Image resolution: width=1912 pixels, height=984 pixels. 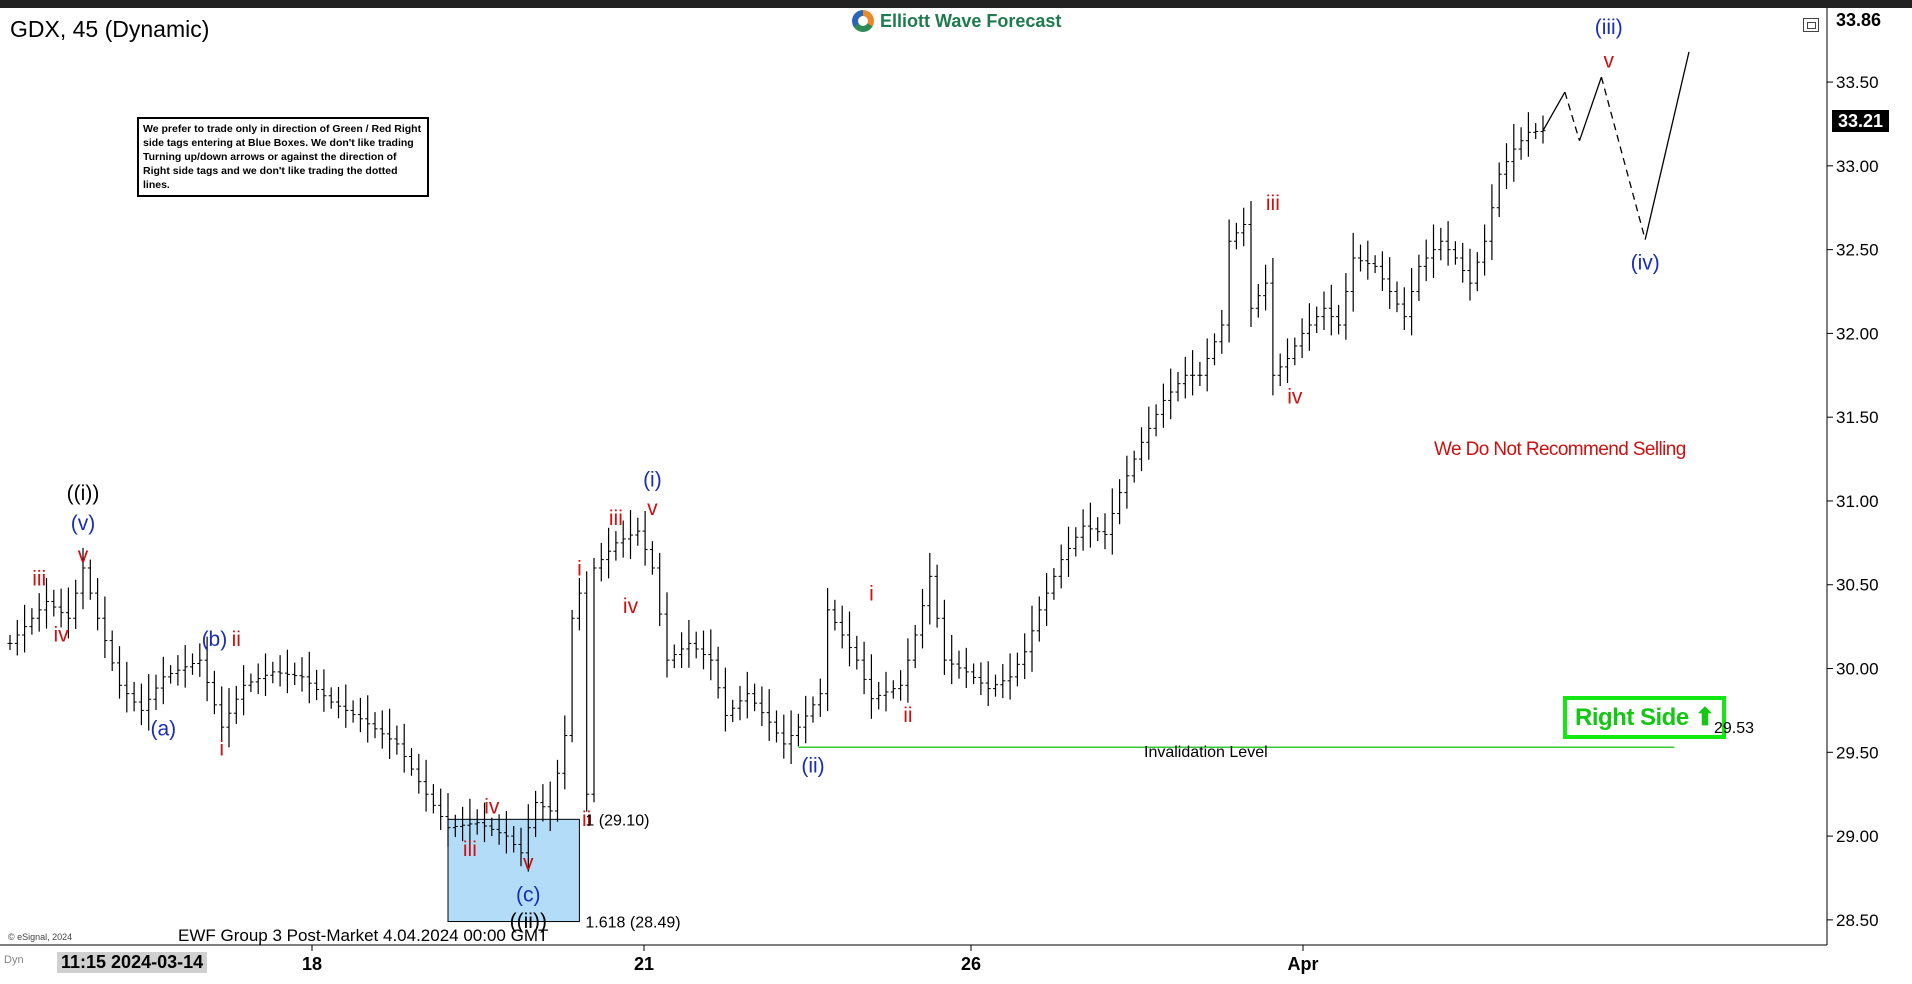 What do you see at coordinates (1857, 752) in the screenshot?
I see `y-tick-label: 29.50` at bounding box center [1857, 752].